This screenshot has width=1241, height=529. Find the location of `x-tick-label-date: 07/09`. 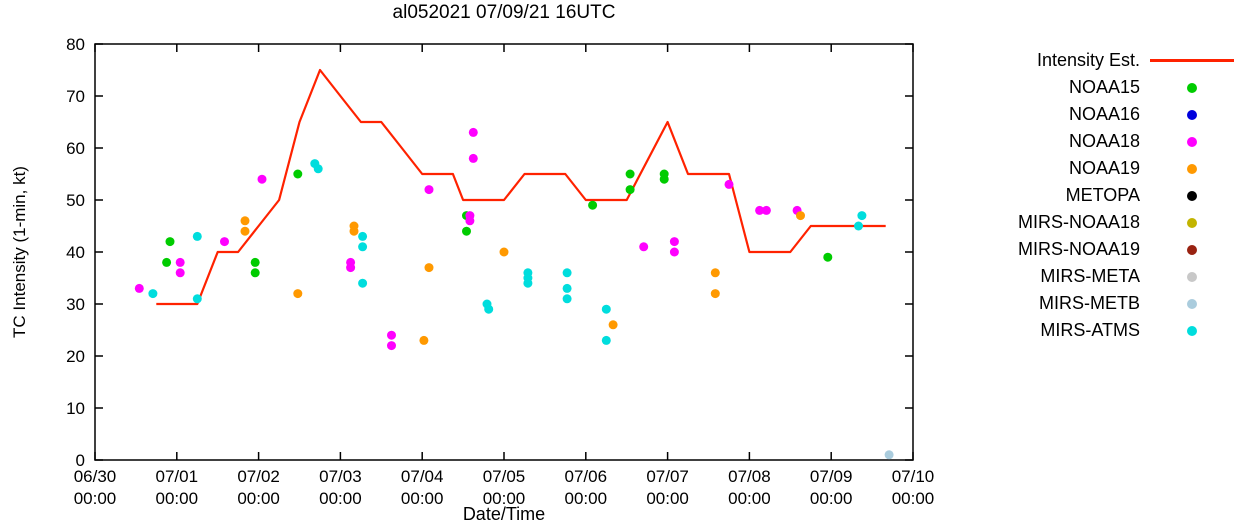

x-tick-label-date: 07/09 is located at coordinates (831, 476).